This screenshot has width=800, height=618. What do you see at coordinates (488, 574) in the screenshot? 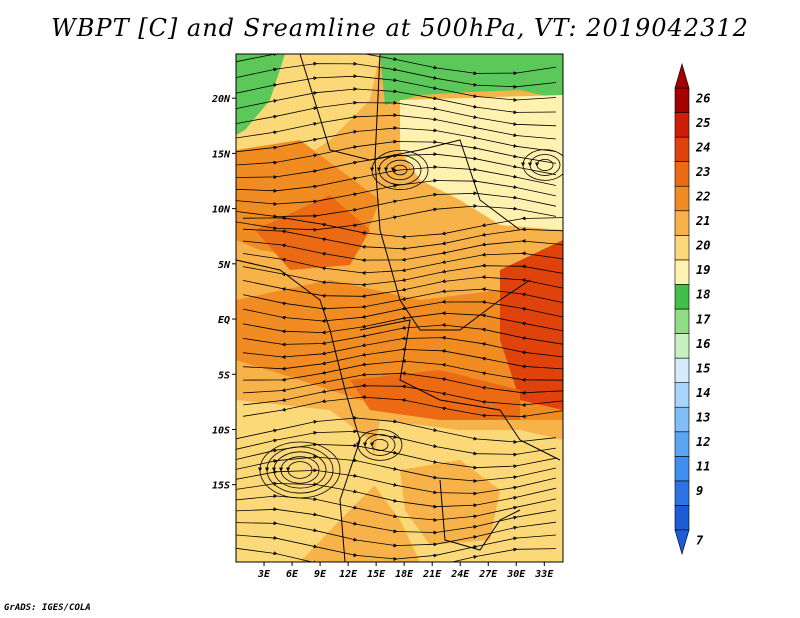
I see `lon-tick-label: 27E` at bounding box center [488, 574].